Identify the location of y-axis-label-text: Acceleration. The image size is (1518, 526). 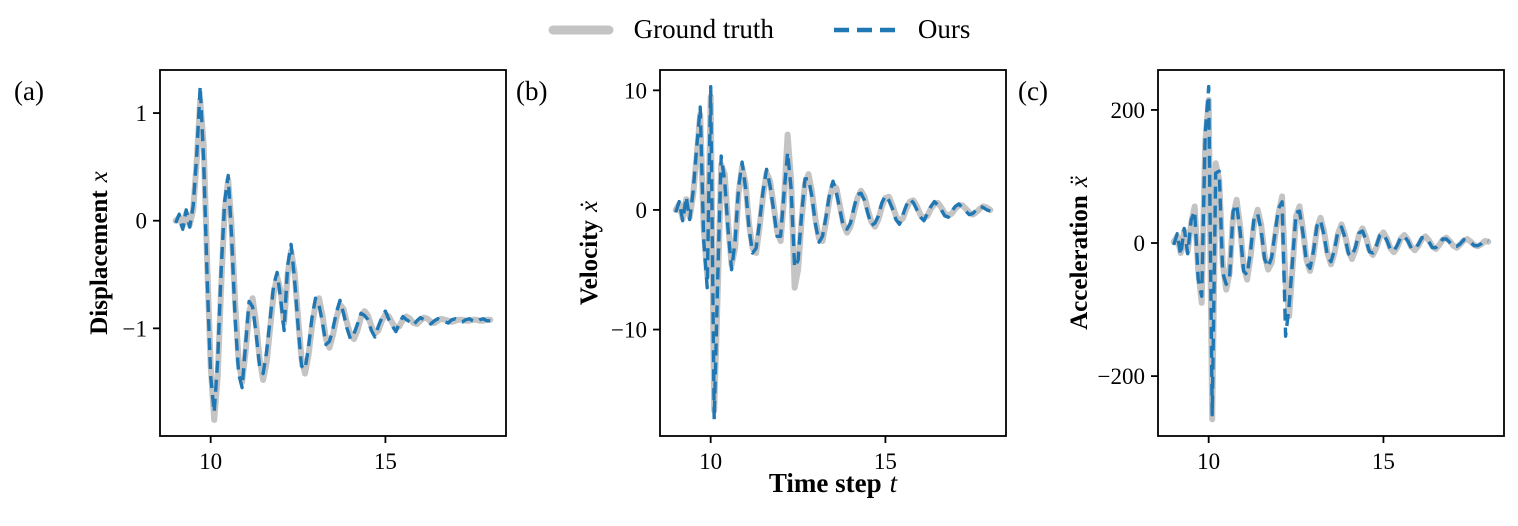
(1079, 262).